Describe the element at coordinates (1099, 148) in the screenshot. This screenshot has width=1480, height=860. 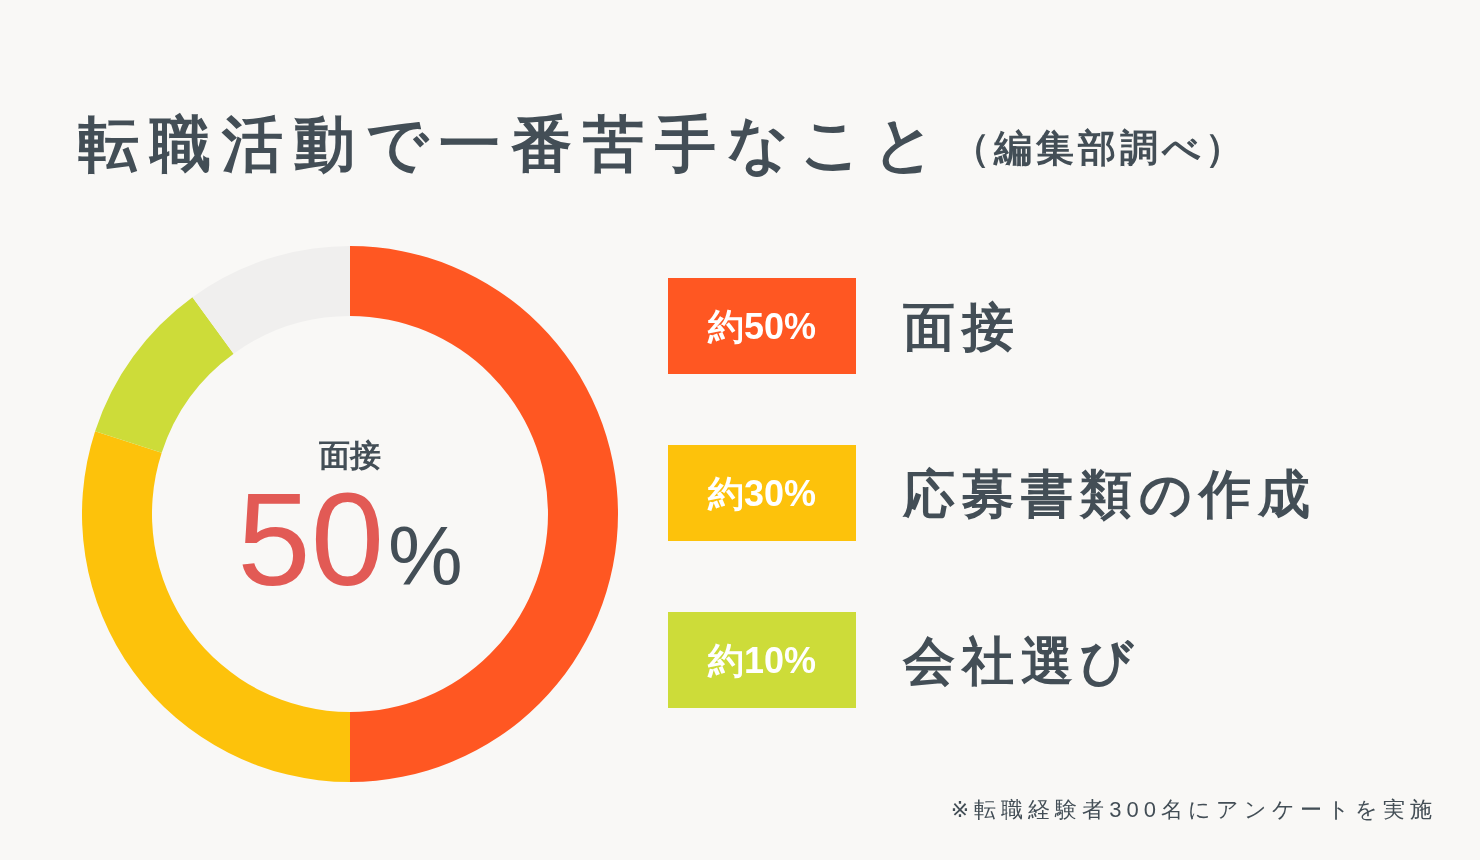
I see `subtitle: （編集部調べ）` at that location.